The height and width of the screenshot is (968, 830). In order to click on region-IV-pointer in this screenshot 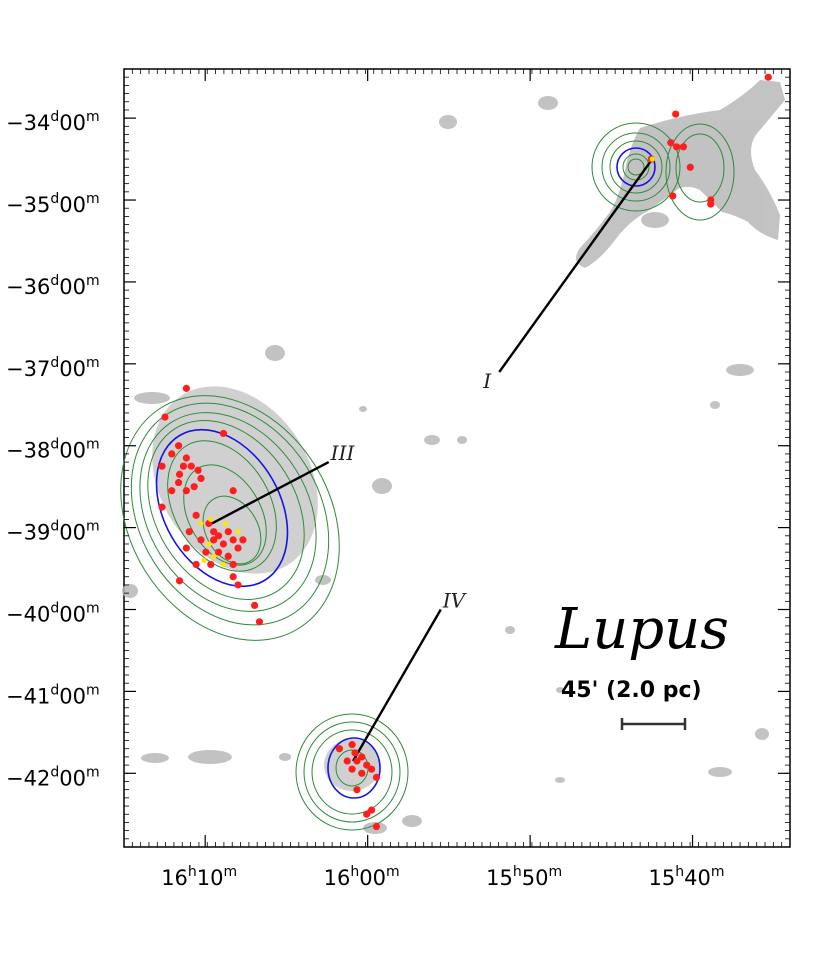, I will do `click(397, 685)`.